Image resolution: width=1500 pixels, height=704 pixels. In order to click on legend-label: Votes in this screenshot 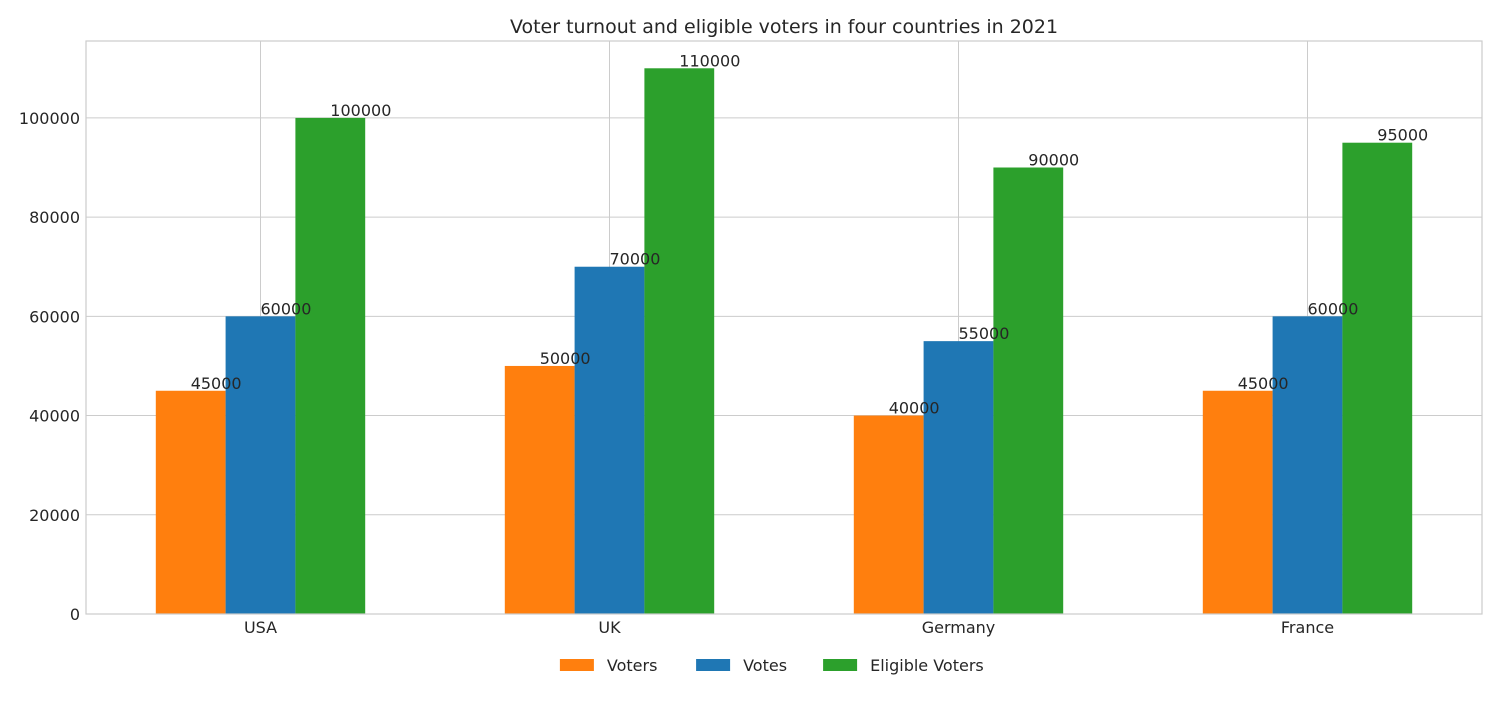, I will do `click(765, 665)`.